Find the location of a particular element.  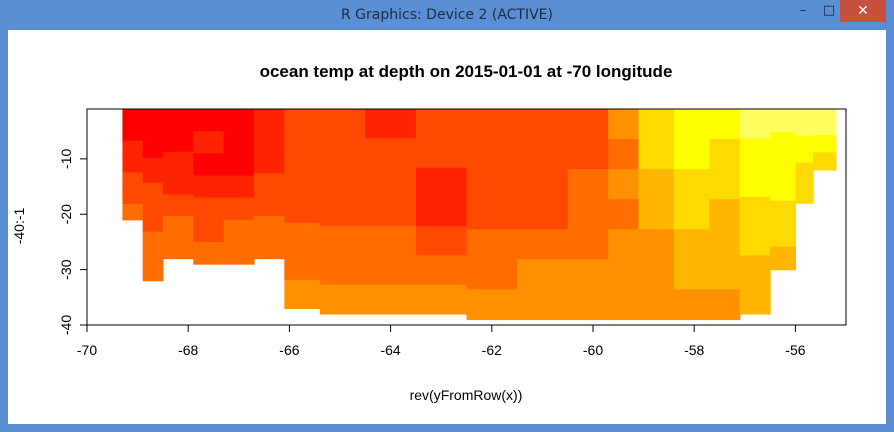

y-axis-label: -40:-1 is located at coordinates (19, 226).